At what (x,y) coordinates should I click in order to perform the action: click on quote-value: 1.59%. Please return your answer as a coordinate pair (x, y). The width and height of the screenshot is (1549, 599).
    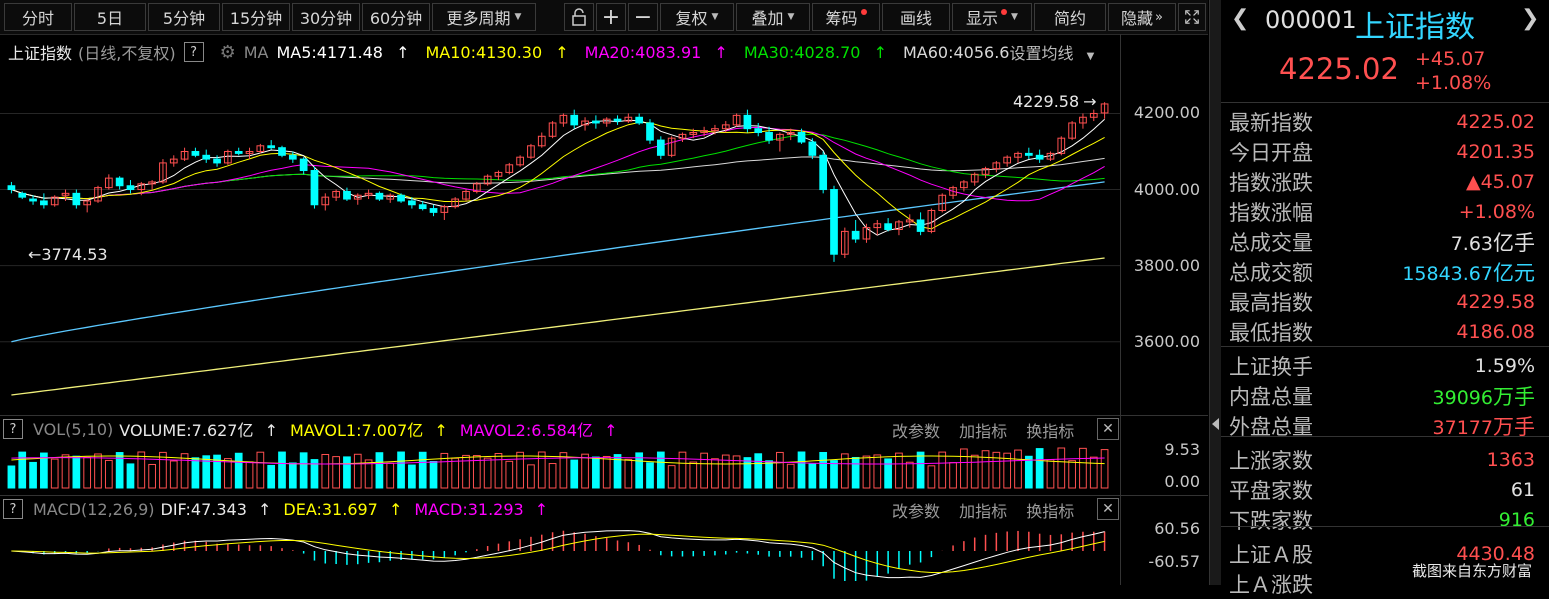
    Looking at the image, I should click on (1504, 366).